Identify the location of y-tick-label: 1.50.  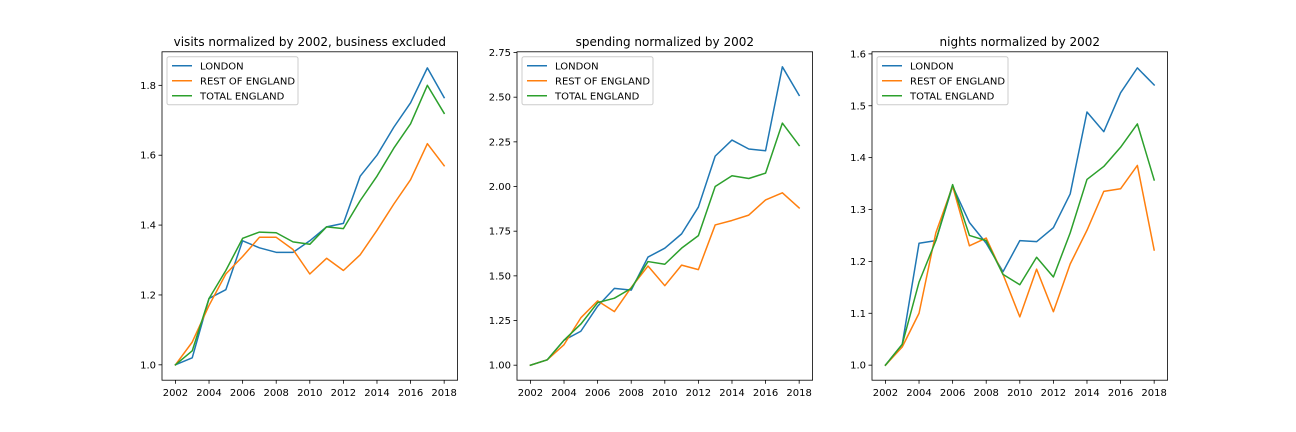
(500, 276).